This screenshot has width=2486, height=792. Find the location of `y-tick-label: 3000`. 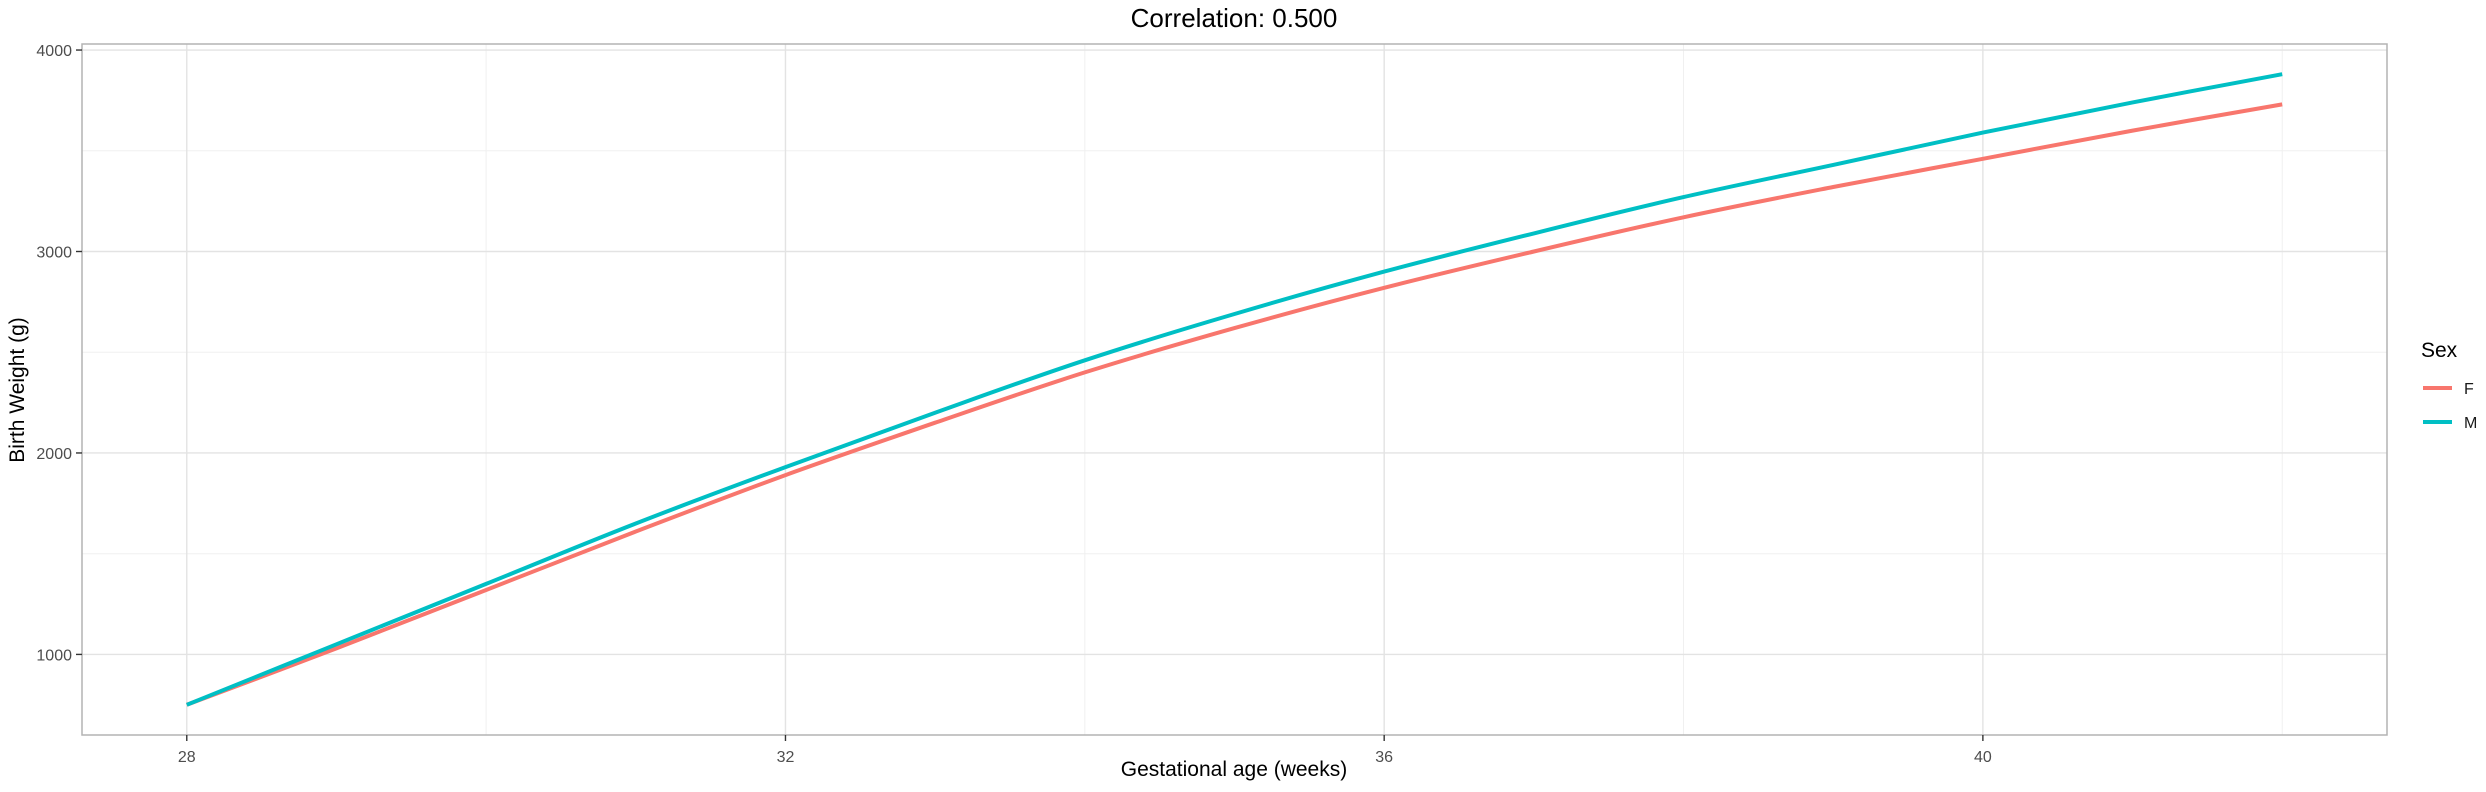

y-tick-label: 3000 is located at coordinates (54, 253).